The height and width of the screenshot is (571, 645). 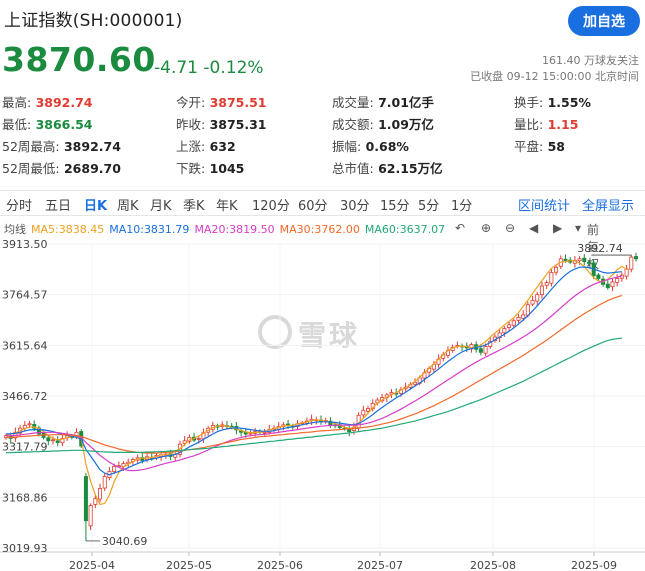 What do you see at coordinates (567, 102) in the screenshot?
I see `stat-value: 1.55%` at bounding box center [567, 102].